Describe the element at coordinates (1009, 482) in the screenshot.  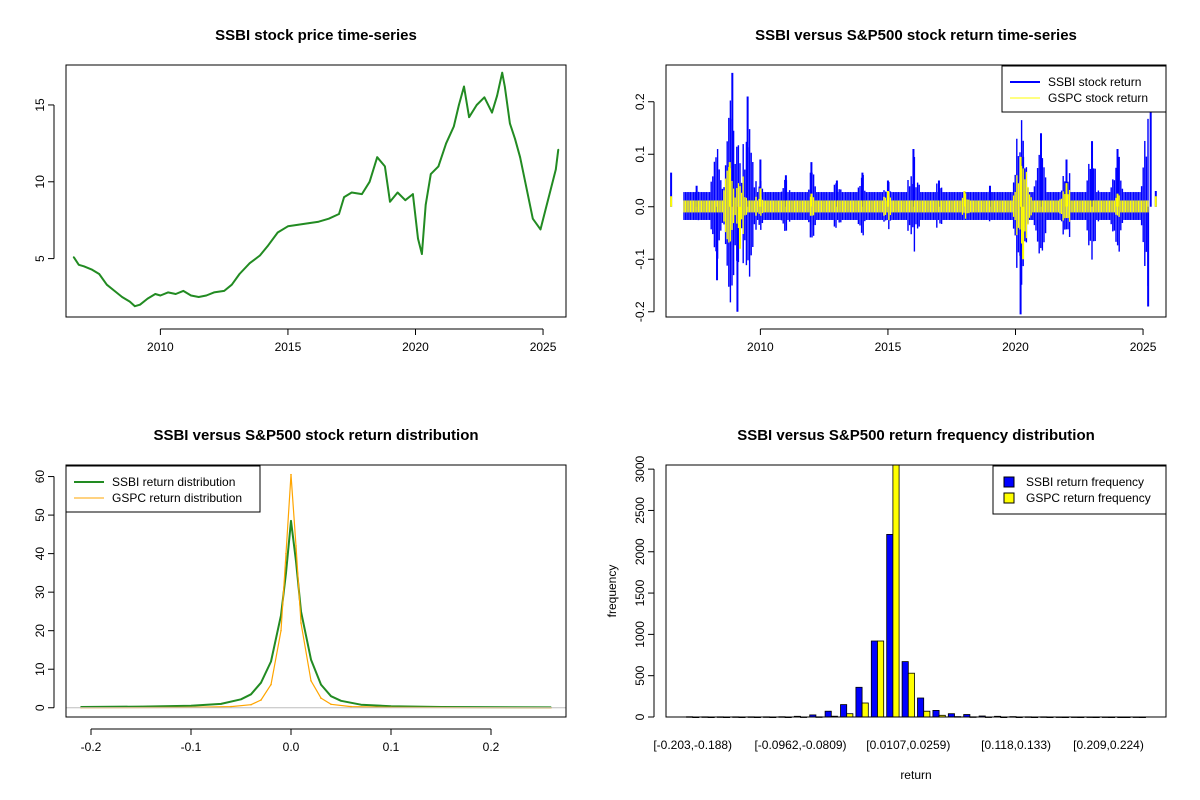
I see `legend-swatch` at that location.